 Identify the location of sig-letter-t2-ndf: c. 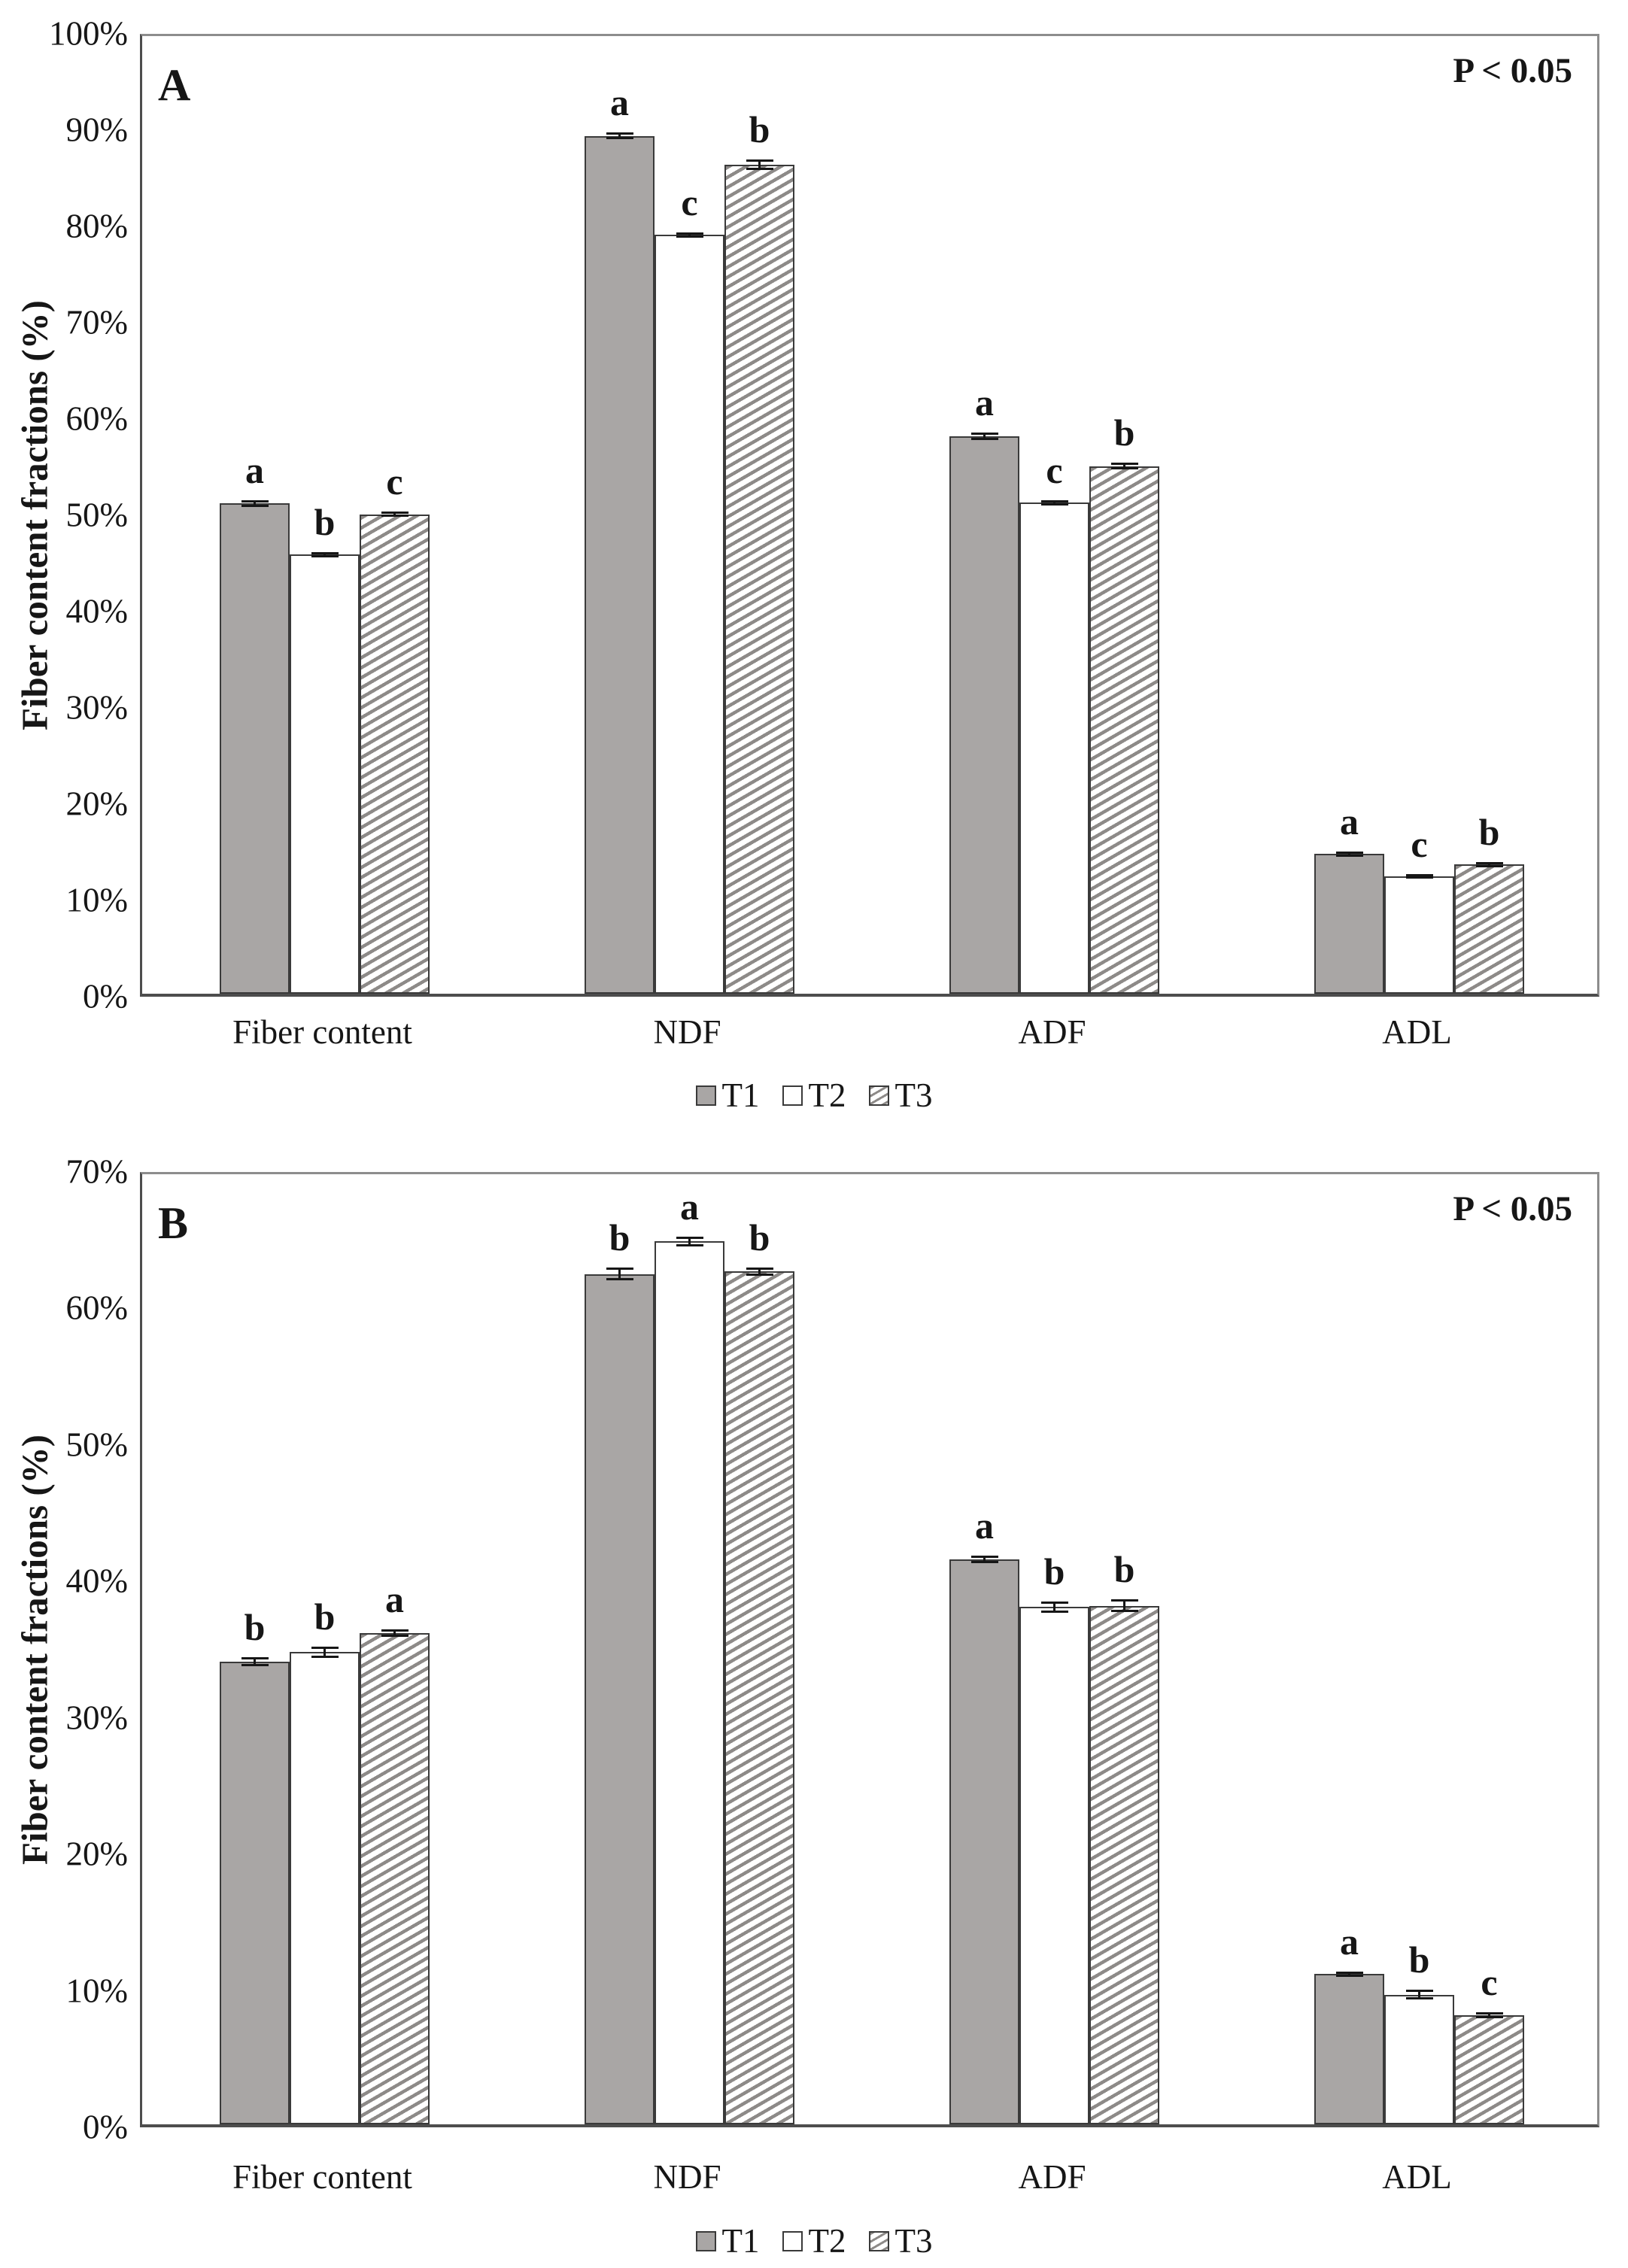
(689, 202).